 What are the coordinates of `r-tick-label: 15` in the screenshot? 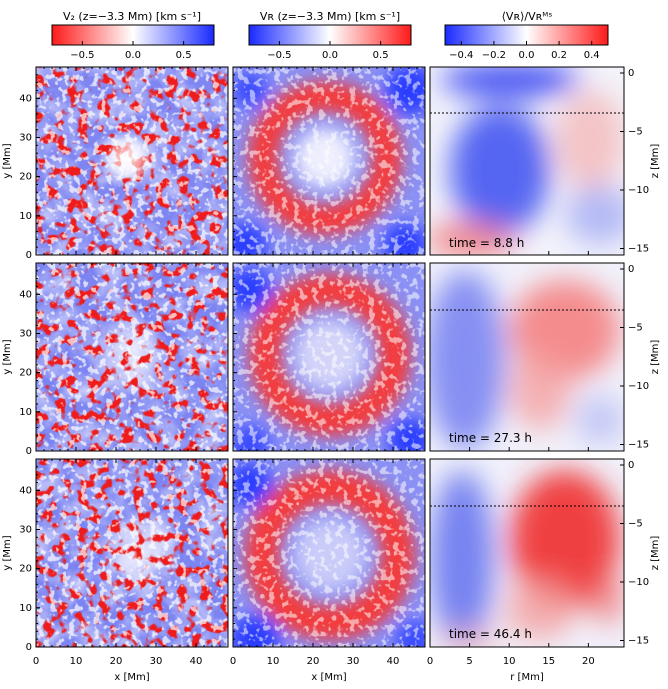 It's located at (548, 661).